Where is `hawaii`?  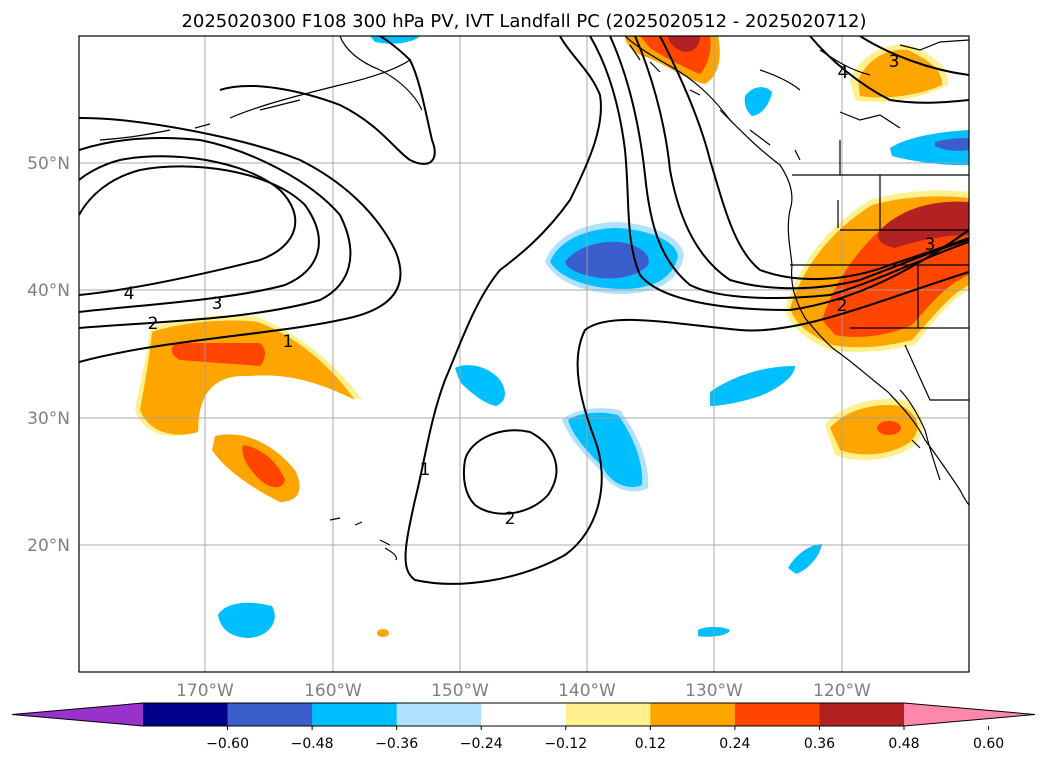
hawaii is located at coordinates (363, 539).